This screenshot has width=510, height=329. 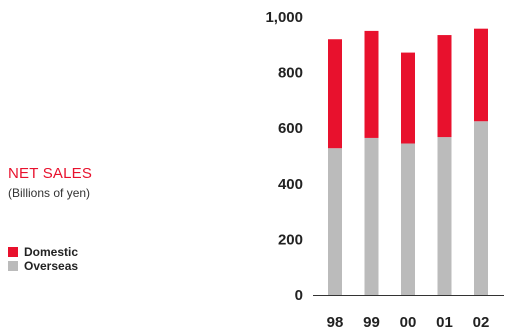 I want to click on y-tick-label: 400, so click(x=290, y=184).